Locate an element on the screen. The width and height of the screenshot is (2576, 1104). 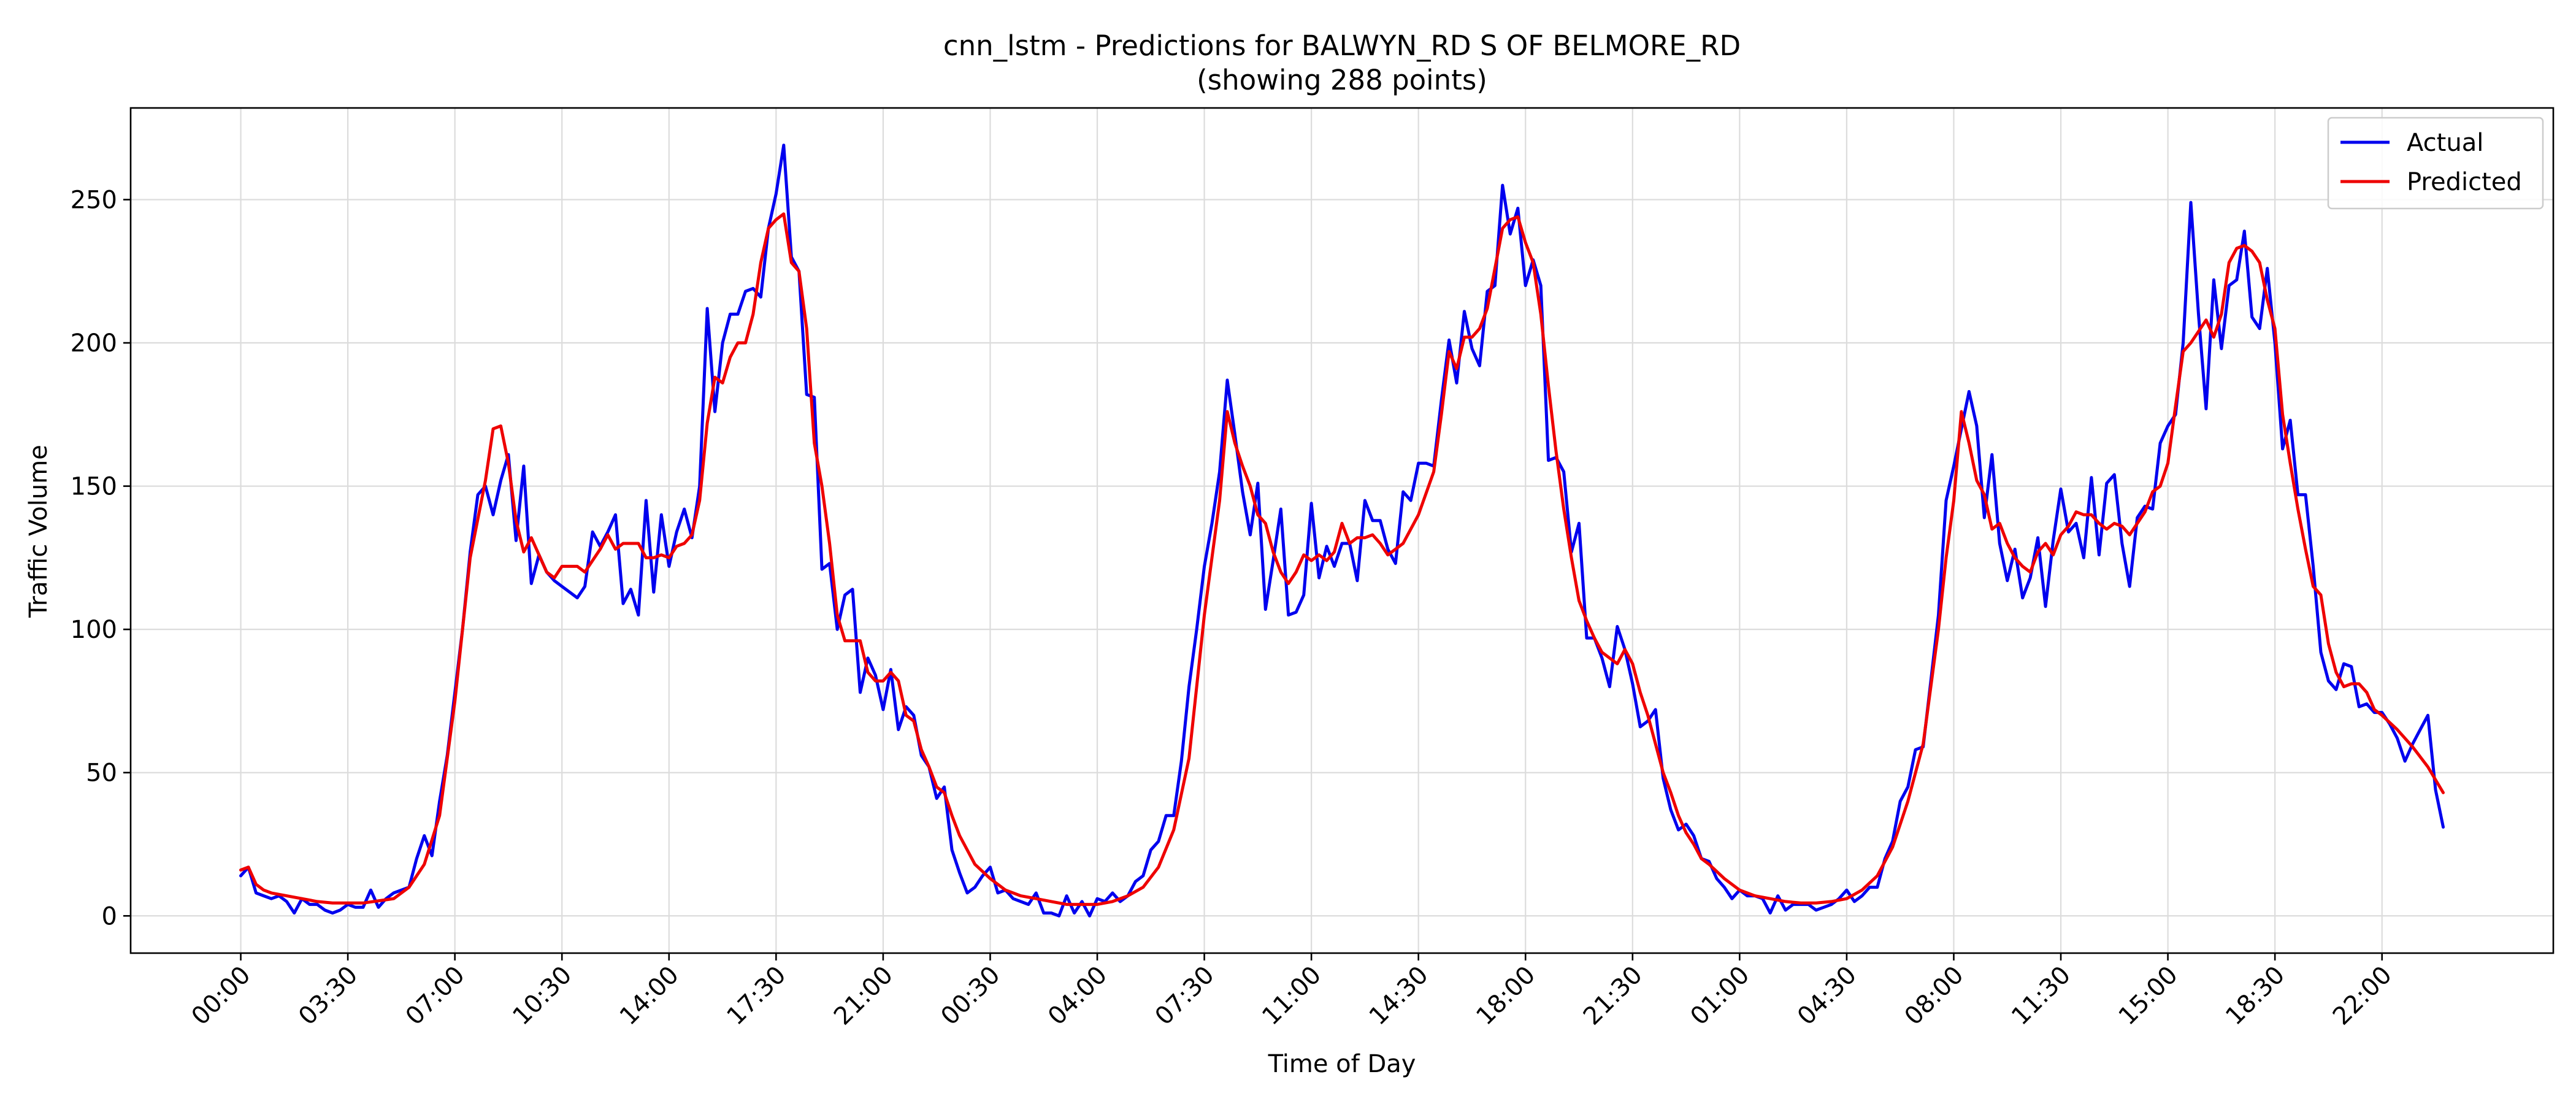
x-tick-label: 07:00 is located at coordinates (435, 996).